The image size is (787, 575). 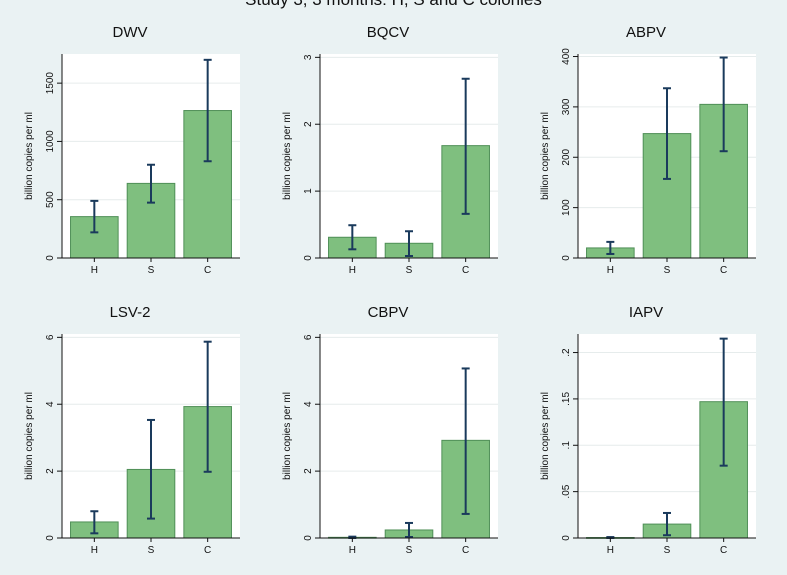 I want to click on chart-svg-cbpv: H S C 0 2 4 6 billion copies per ml, so click(x=390, y=445).